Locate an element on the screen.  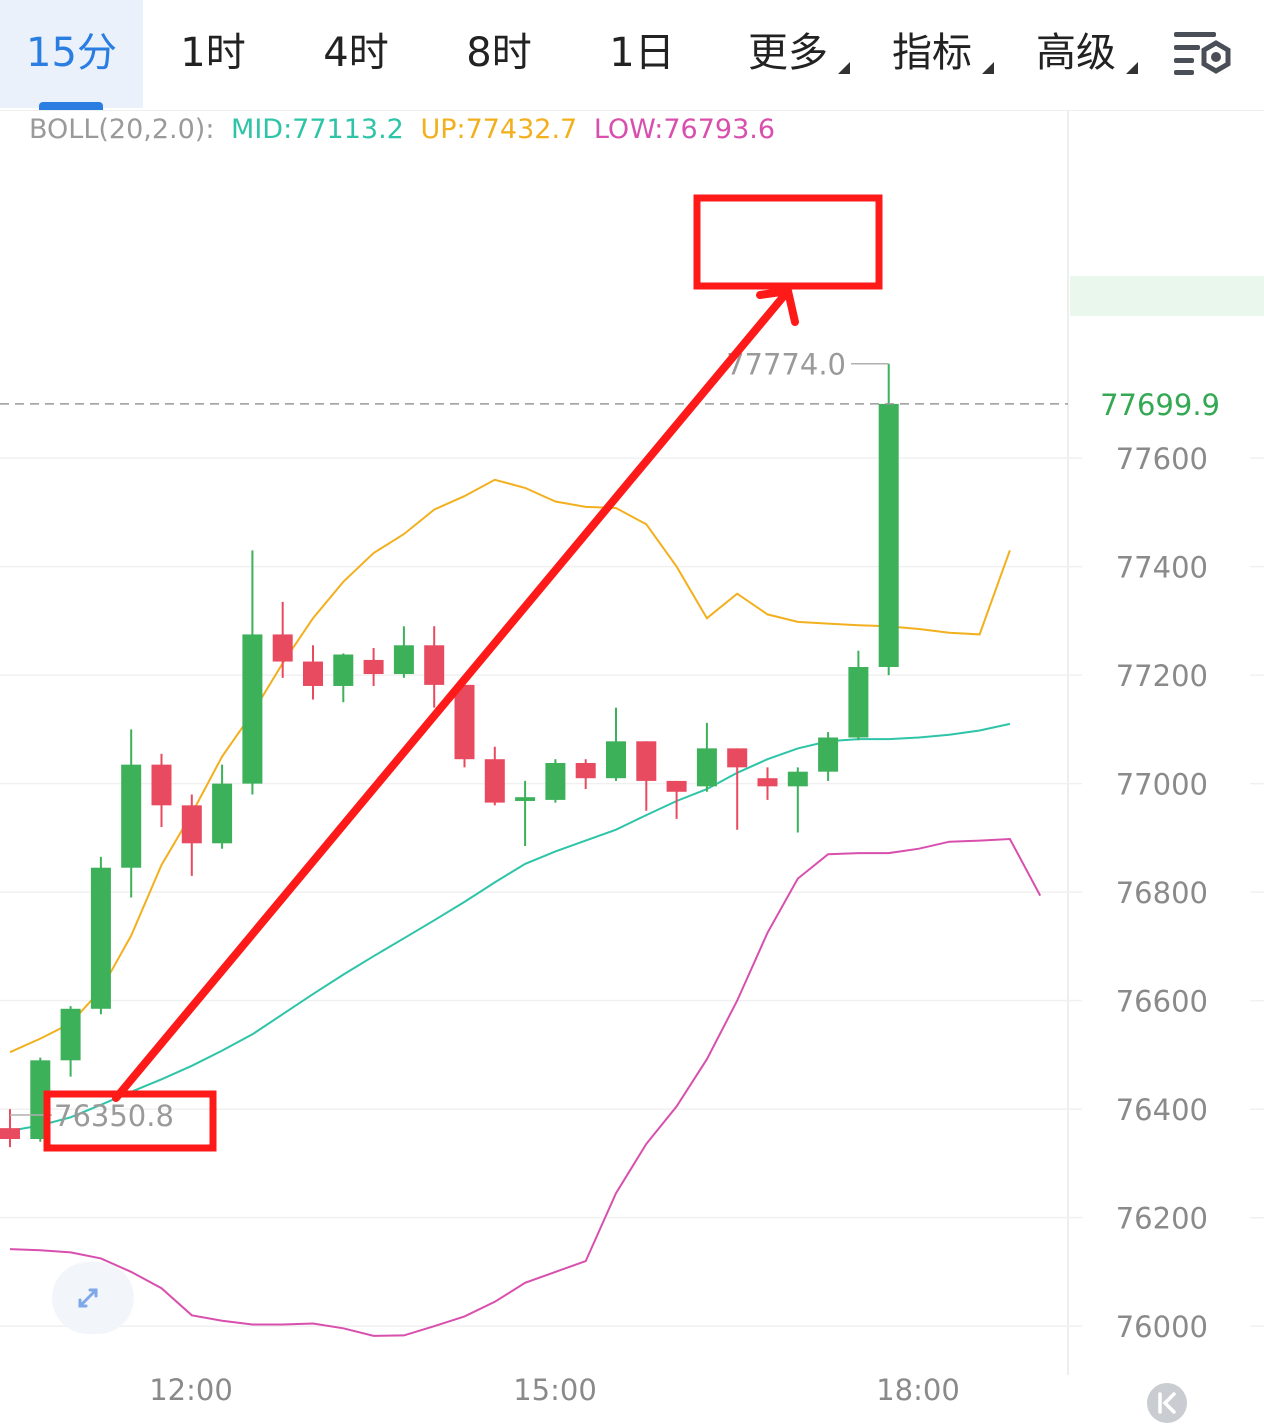
y-tick-label: 77200 is located at coordinates (1162, 676).